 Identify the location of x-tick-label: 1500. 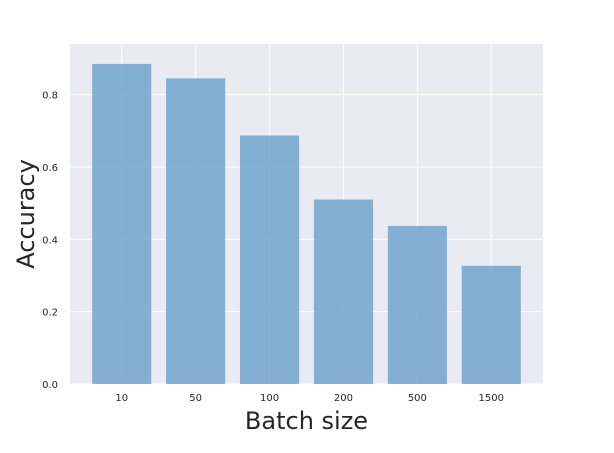
(491, 398).